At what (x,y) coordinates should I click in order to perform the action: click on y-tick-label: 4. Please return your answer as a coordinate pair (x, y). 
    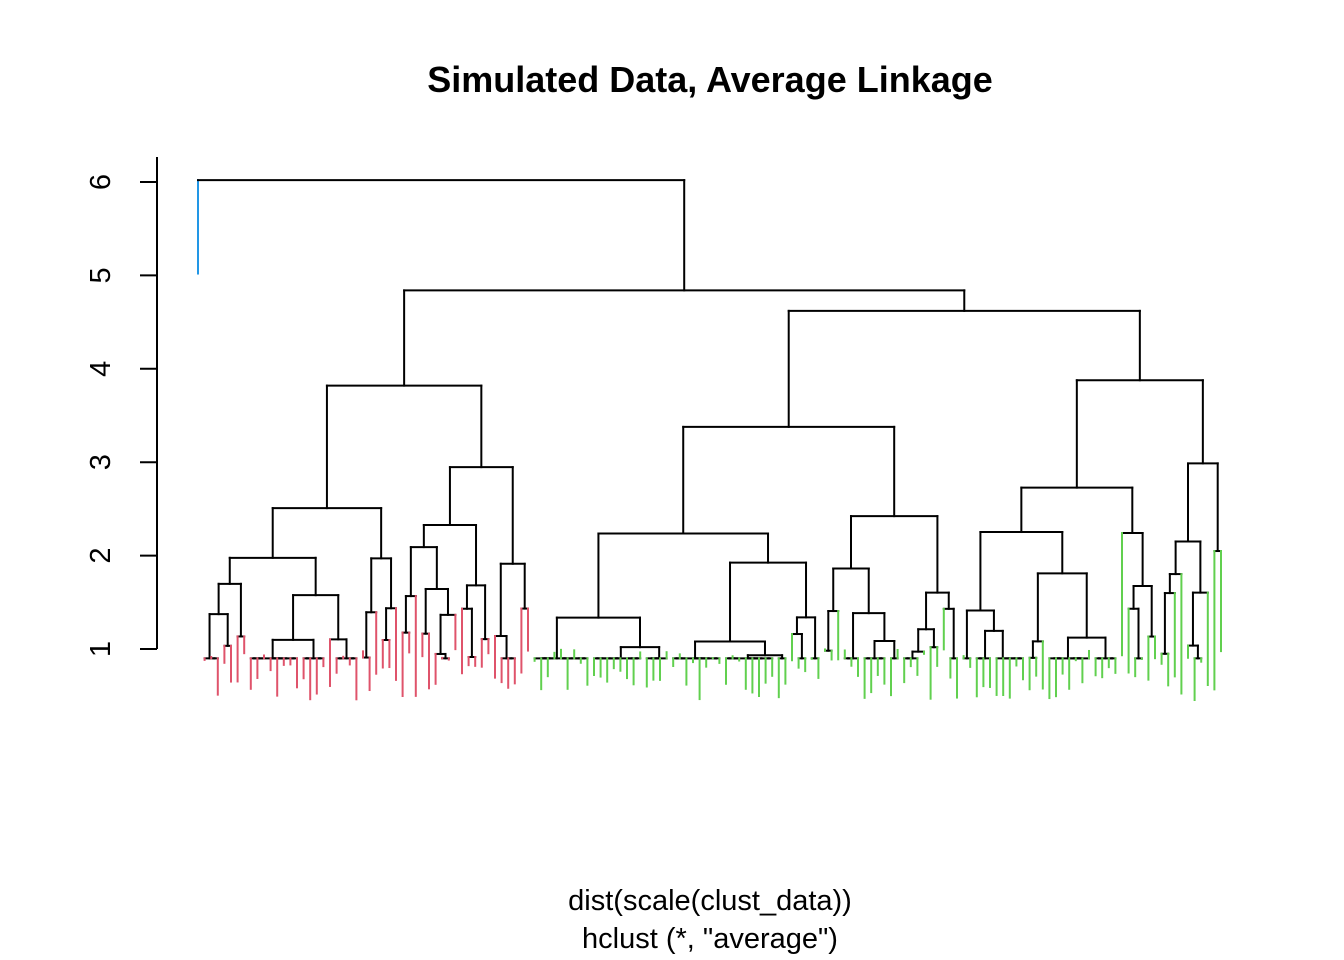
    Looking at the image, I should click on (101, 369).